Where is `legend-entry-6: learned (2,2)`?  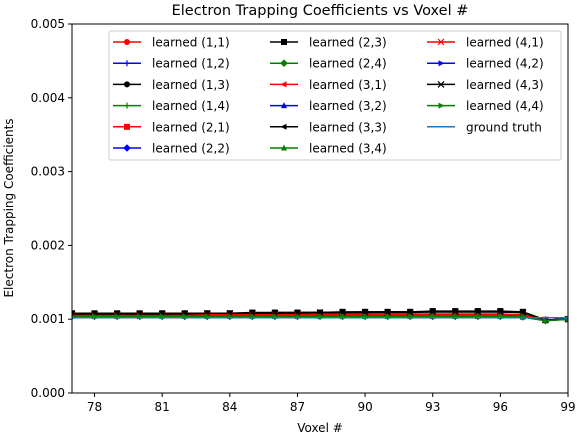
legend-entry-6: learned (2,2) is located at coordinates (171, 149).